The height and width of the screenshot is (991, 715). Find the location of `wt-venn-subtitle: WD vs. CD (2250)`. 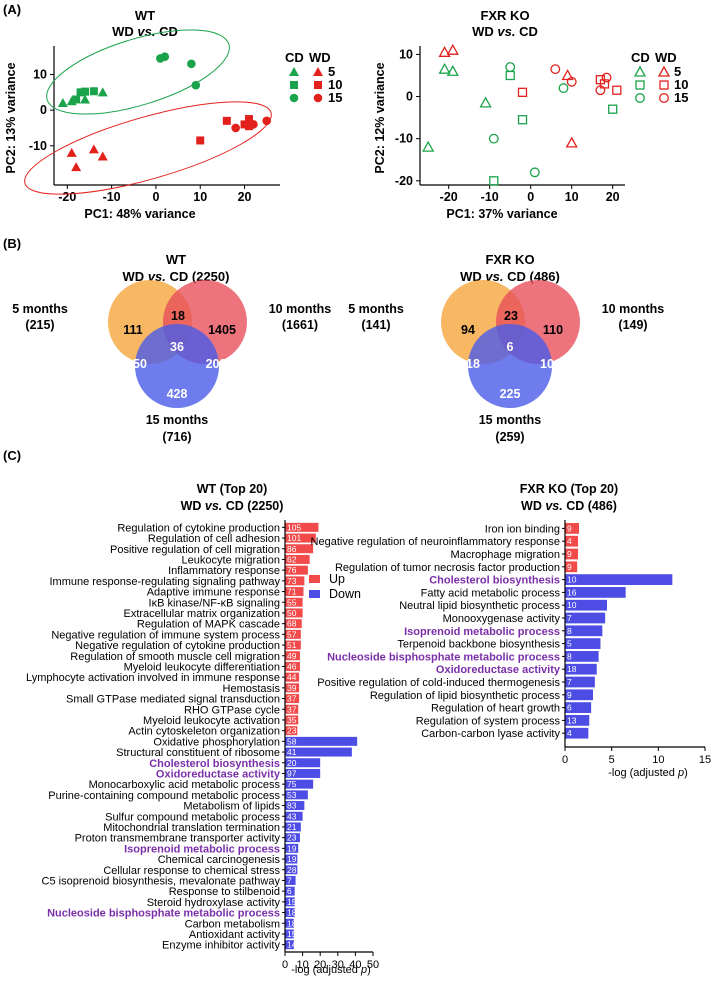

wt-venn-subtitle: WD vs. CD (2250) is located at coordinates (176, 276).